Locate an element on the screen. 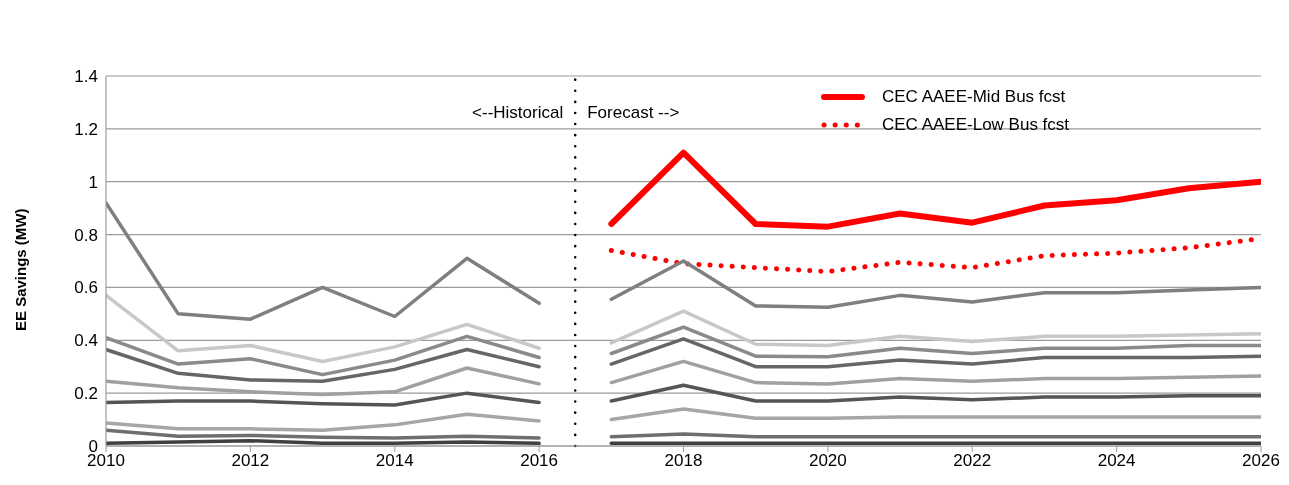  y-tick-label: 0.8 is located at coordinates (86, 235).